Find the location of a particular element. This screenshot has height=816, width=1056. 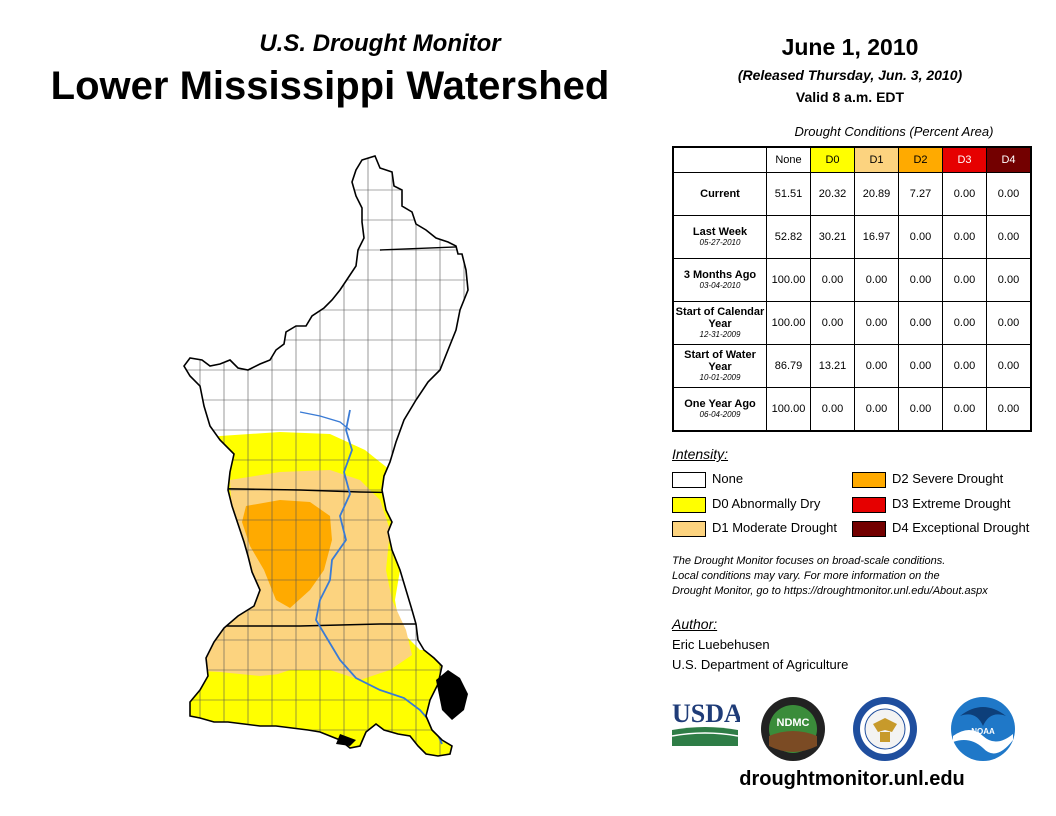

col-header-d3: D3 is located at coordinates (964, 159).